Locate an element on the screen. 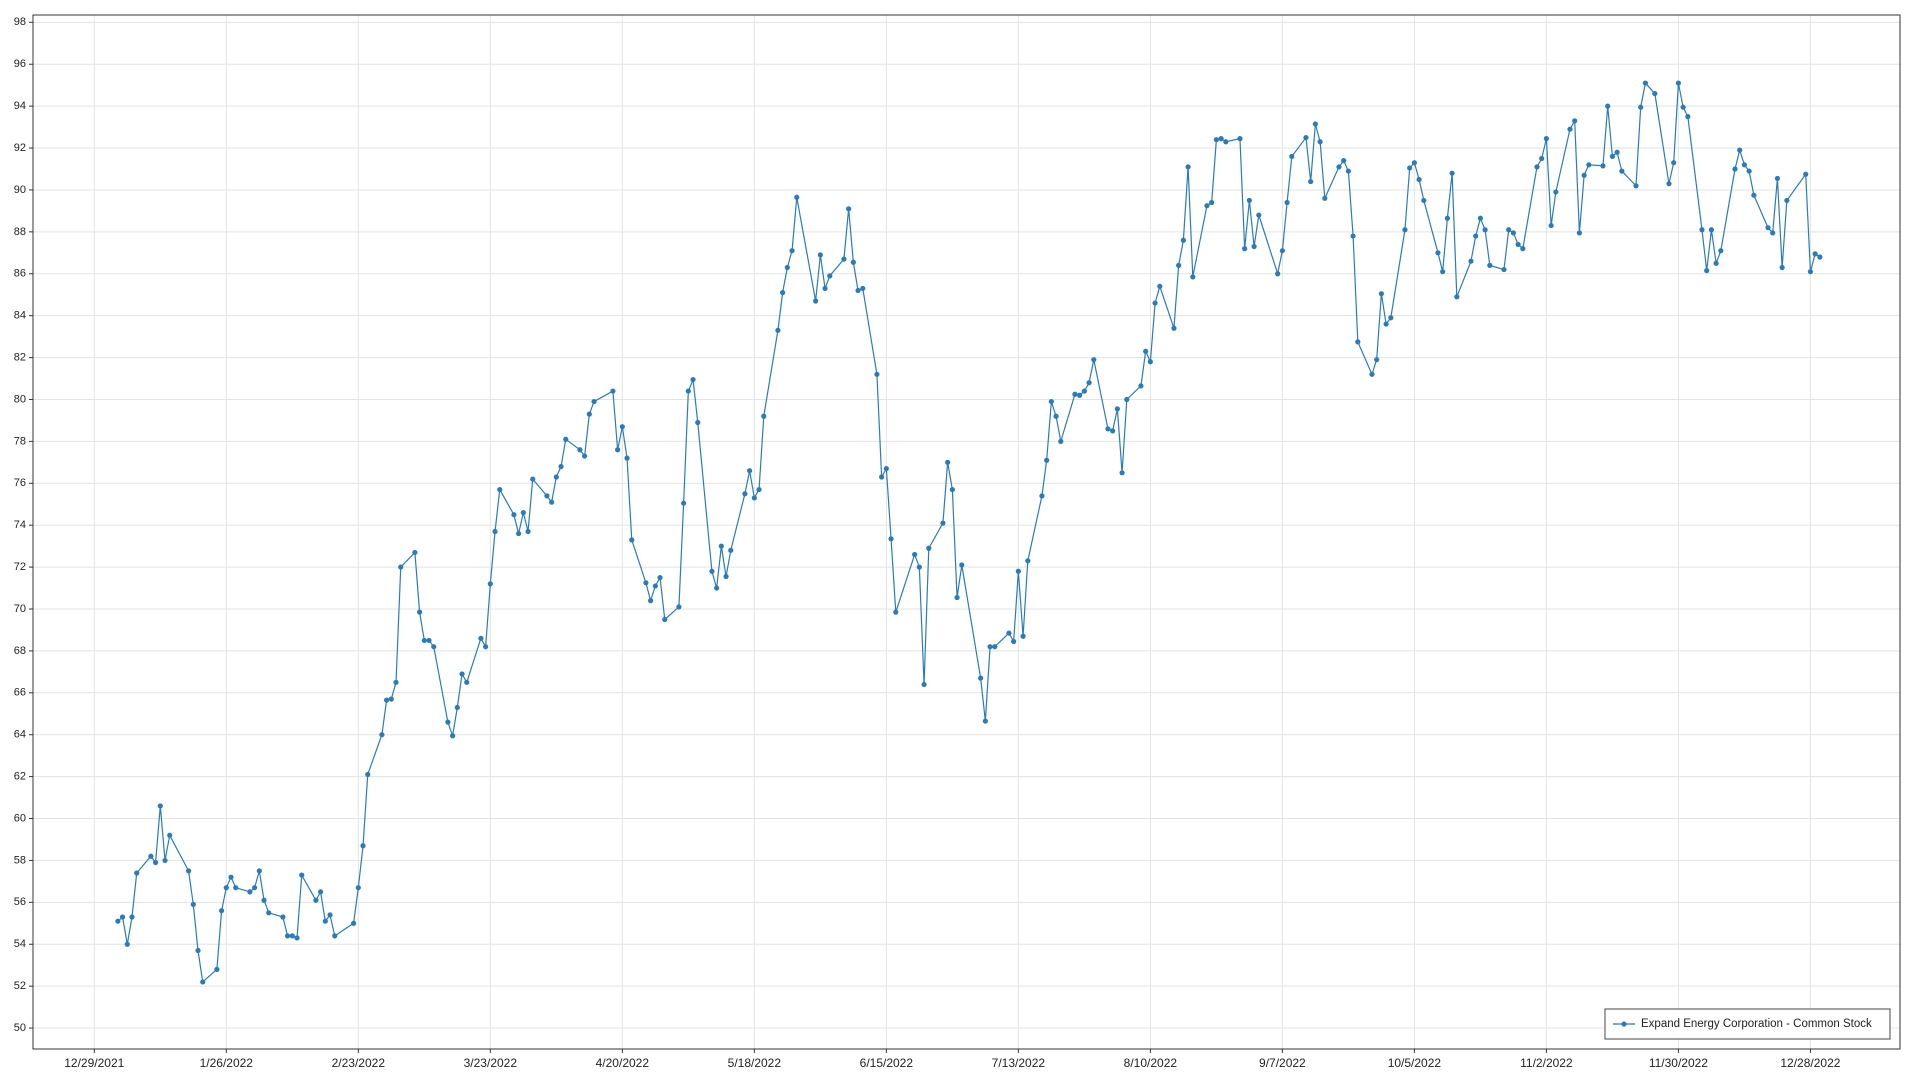  y-tick-label: 88 is located at coordinates (20, 232).